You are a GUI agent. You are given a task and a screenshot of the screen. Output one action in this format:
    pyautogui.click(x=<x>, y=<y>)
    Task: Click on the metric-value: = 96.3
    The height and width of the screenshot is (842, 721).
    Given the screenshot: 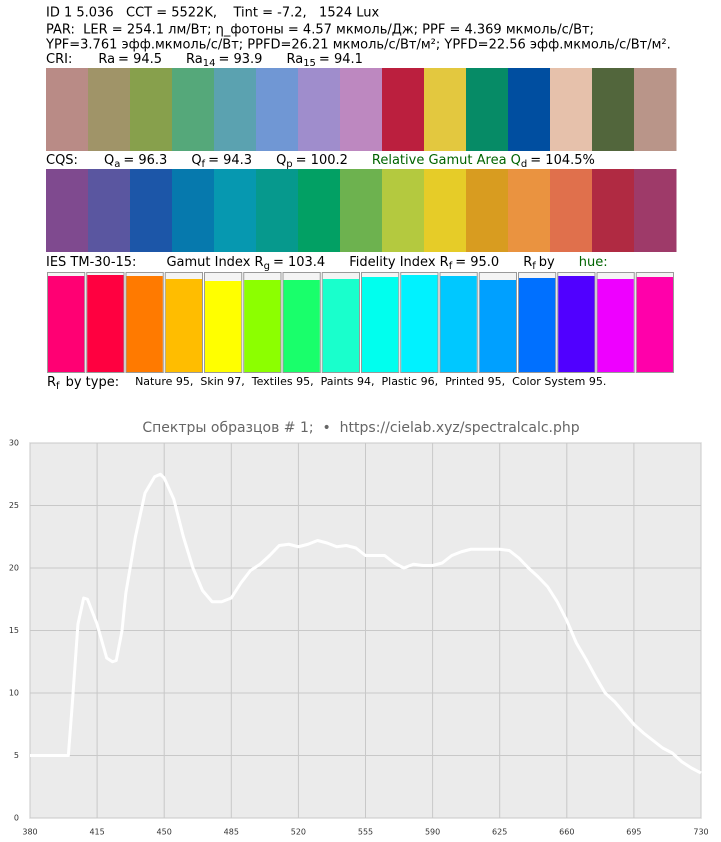 What is the action you would take?
    pyautogui.click(x=145, y=160)
    